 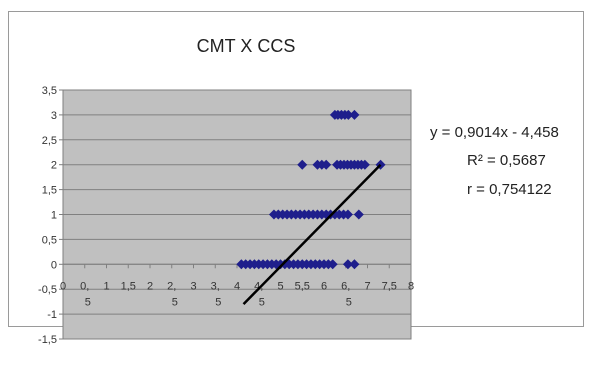 What do you see at coordinates (193, 286) in the screenshot?
I see `x-tick-label: 3` at bounding box center [193, 286].